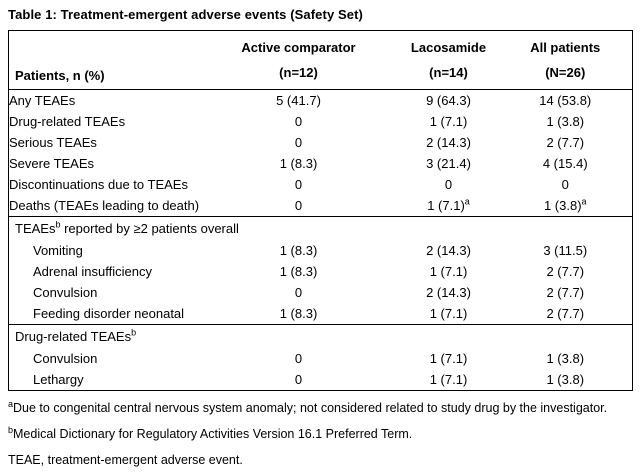  Describe the element at coordinates (565, 60) in the screenshot. I see `column-header-all-patients: All patients (N=26)` at that location.